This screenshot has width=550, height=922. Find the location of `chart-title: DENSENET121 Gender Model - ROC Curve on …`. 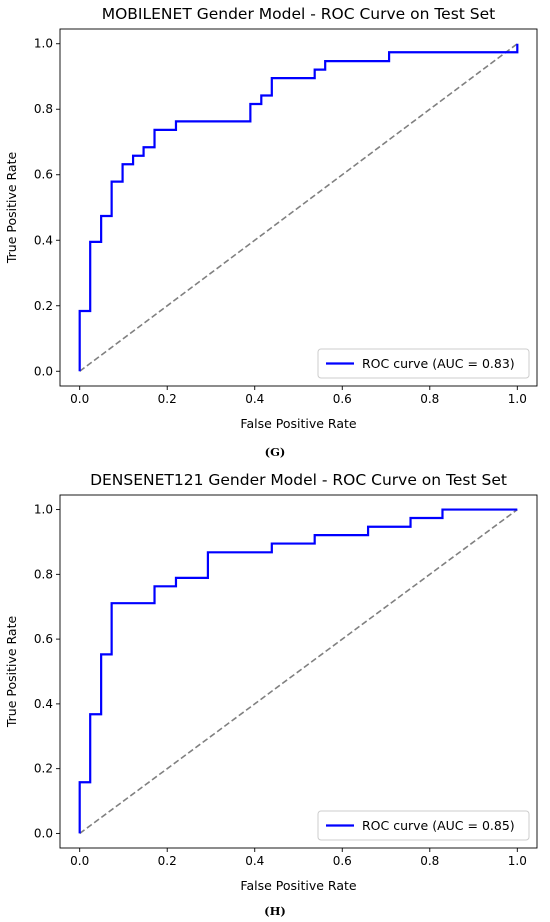

chart-title: DENSENET121 Gender Model - ROC Curve on … is located at coordinates (298, 480).